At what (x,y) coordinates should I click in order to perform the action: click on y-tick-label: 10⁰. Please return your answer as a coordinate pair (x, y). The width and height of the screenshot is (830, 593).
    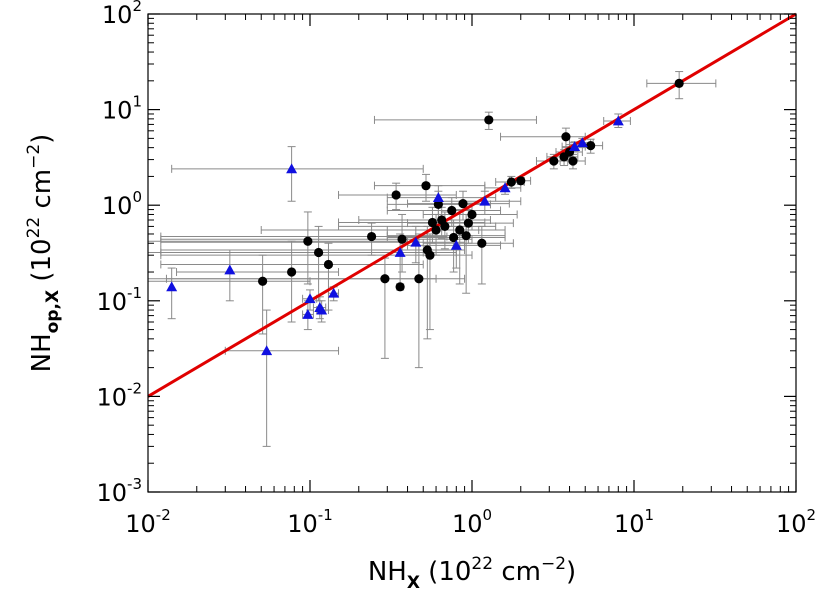
    Looking at the image, I should click on (122, 204).